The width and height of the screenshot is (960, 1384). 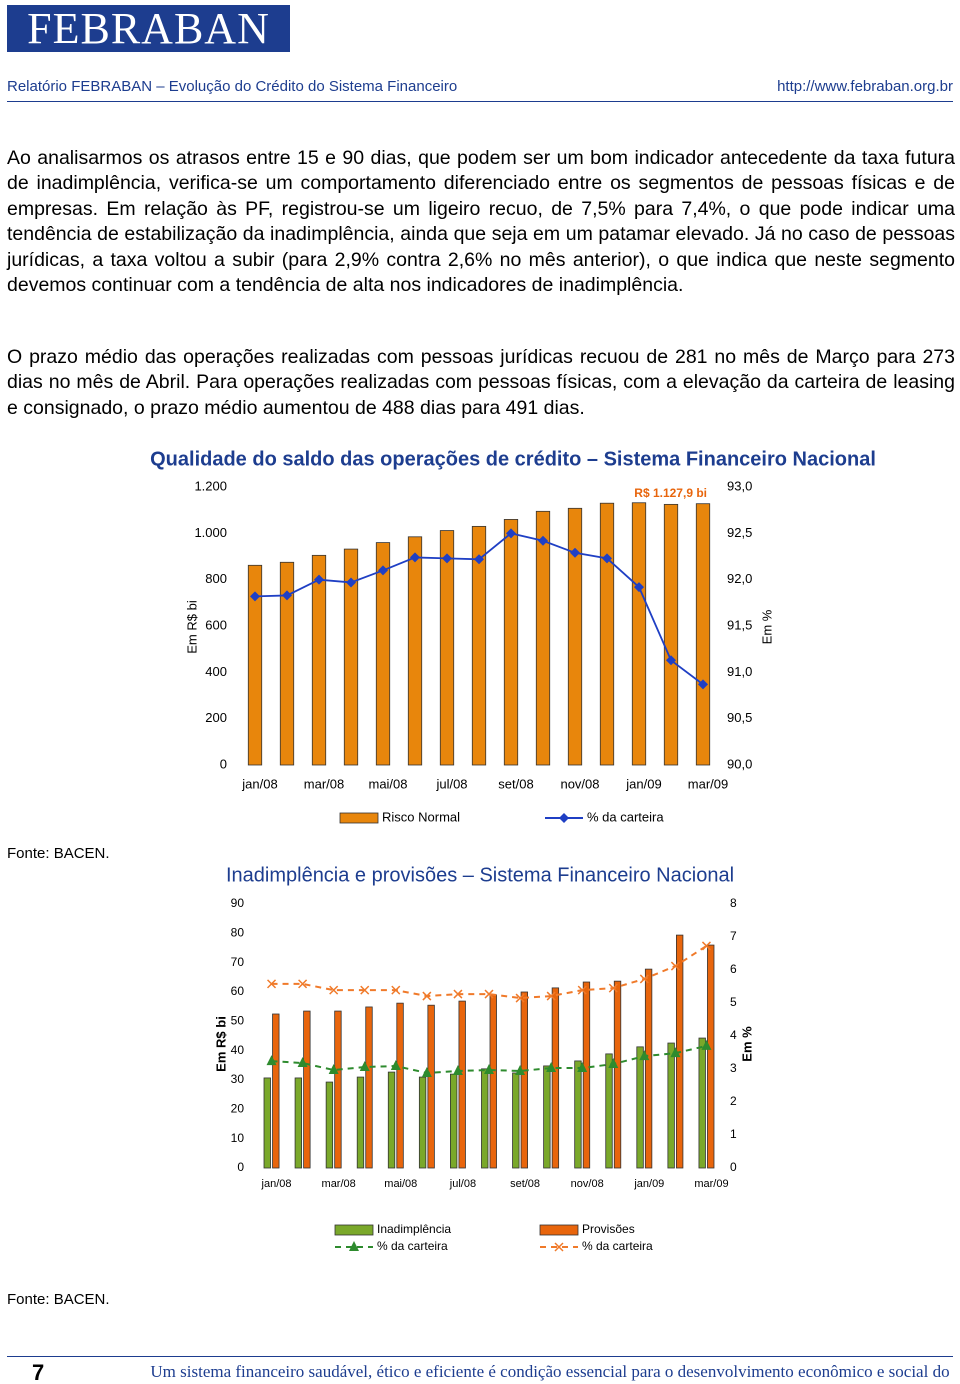 I want to click on y-tick-label: 70, so click(x=238, y=962).